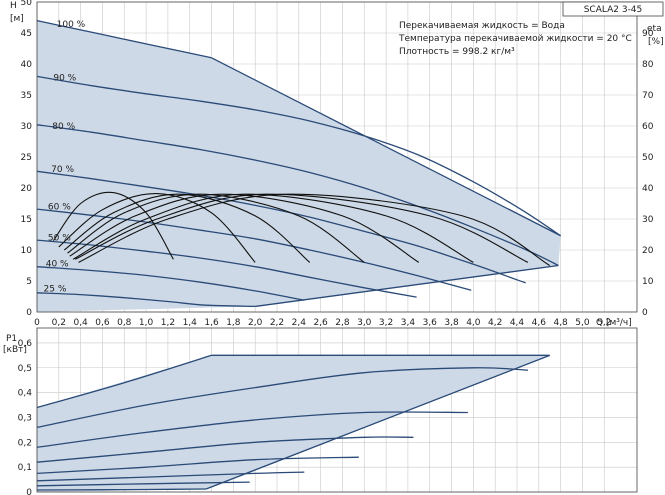 Image resolution: width=665 pixels, height=495 pixels. What do you see at coordinates (517, 323) in the screenshot?
I see `x-tick-label: 4,4` at bounding box center [517, 323].